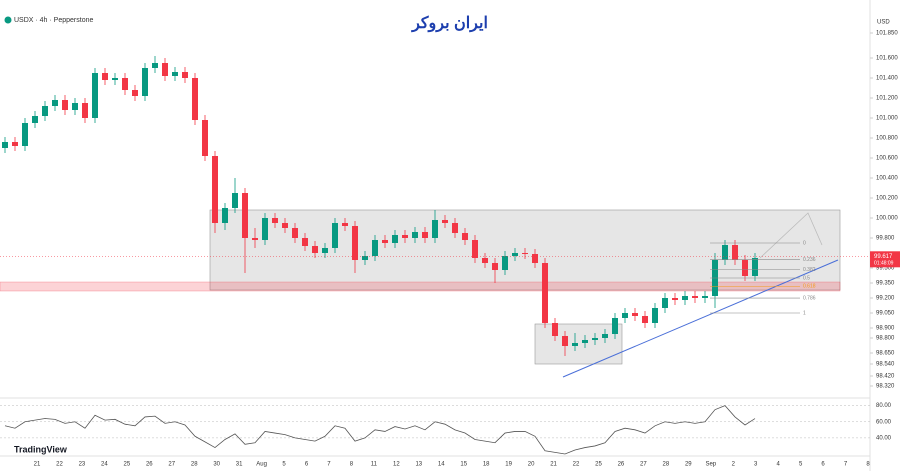 This screenshot has height=476, width=900. What do you see at coordinates (884, 264) in the screenshot?
I see `countdown: 01:48:09` at bounding box center [884, 264].